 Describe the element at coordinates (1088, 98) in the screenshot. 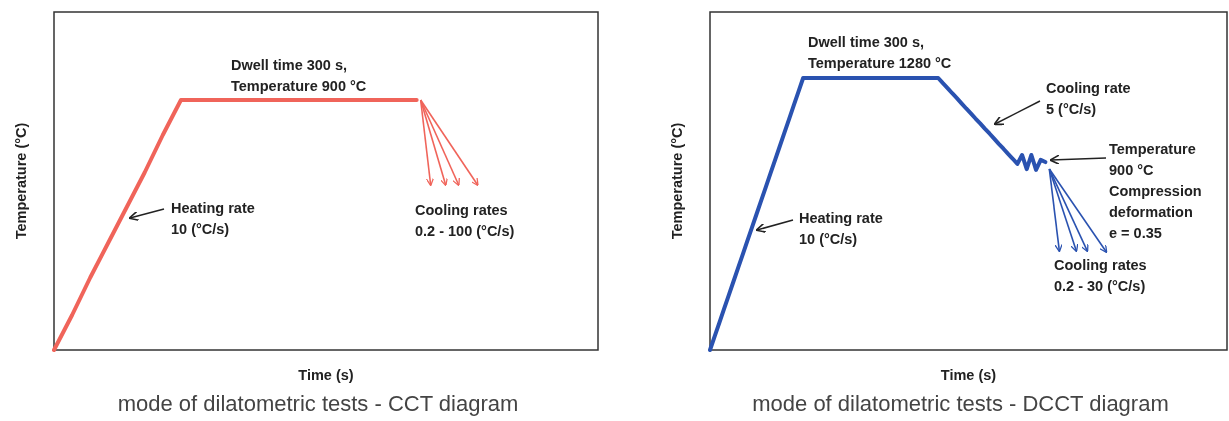

I see `annotation: Cooling rate 5 (°C/s)` at that location.